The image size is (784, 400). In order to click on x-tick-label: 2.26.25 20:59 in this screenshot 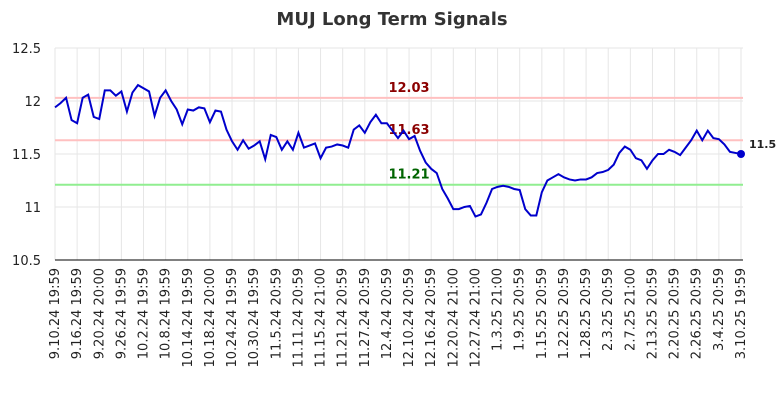, I will do `click(697, 313)`.